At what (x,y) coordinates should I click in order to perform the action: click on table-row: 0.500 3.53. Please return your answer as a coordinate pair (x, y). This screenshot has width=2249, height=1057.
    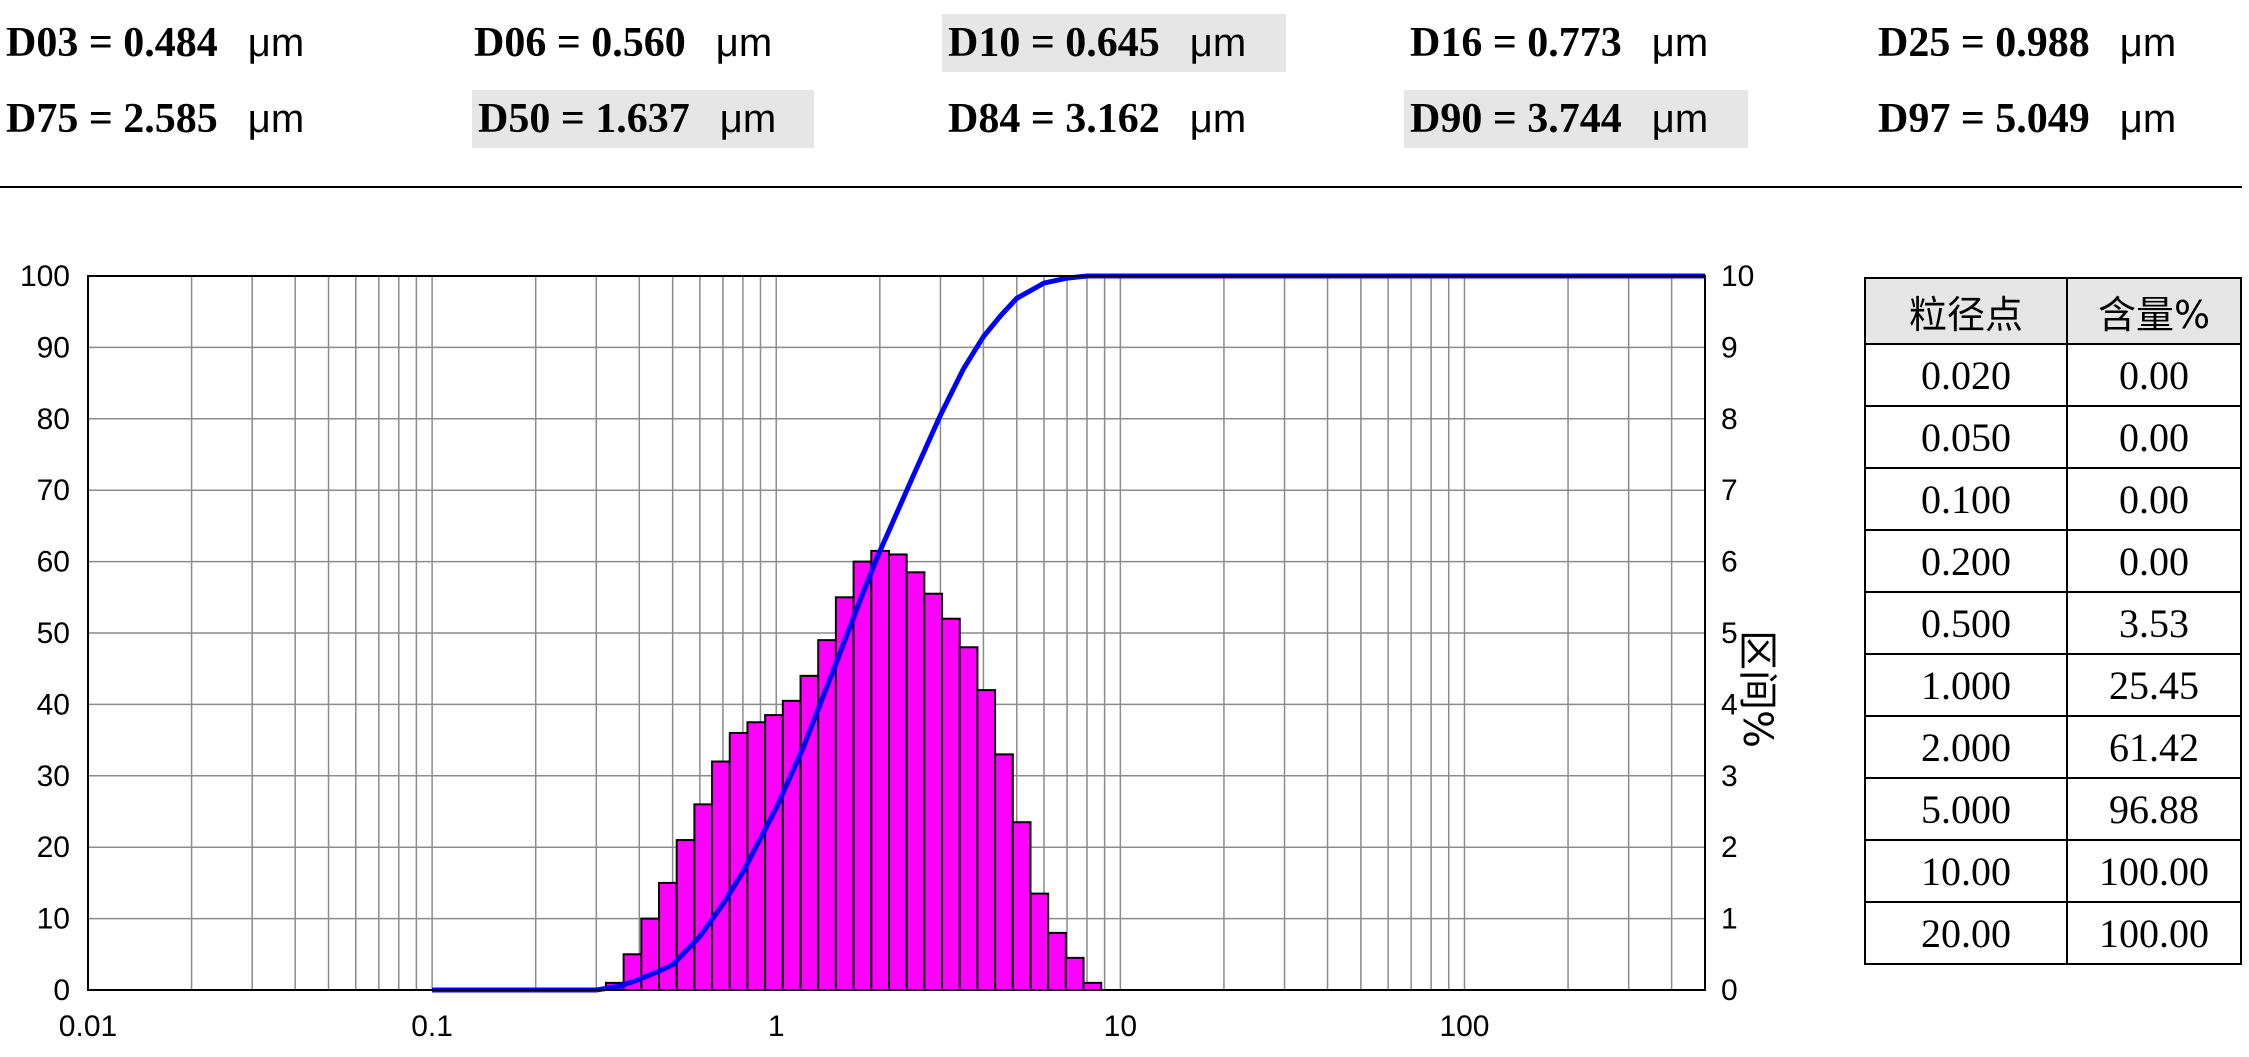
    Looking at the image, I should click on (2053, 623).